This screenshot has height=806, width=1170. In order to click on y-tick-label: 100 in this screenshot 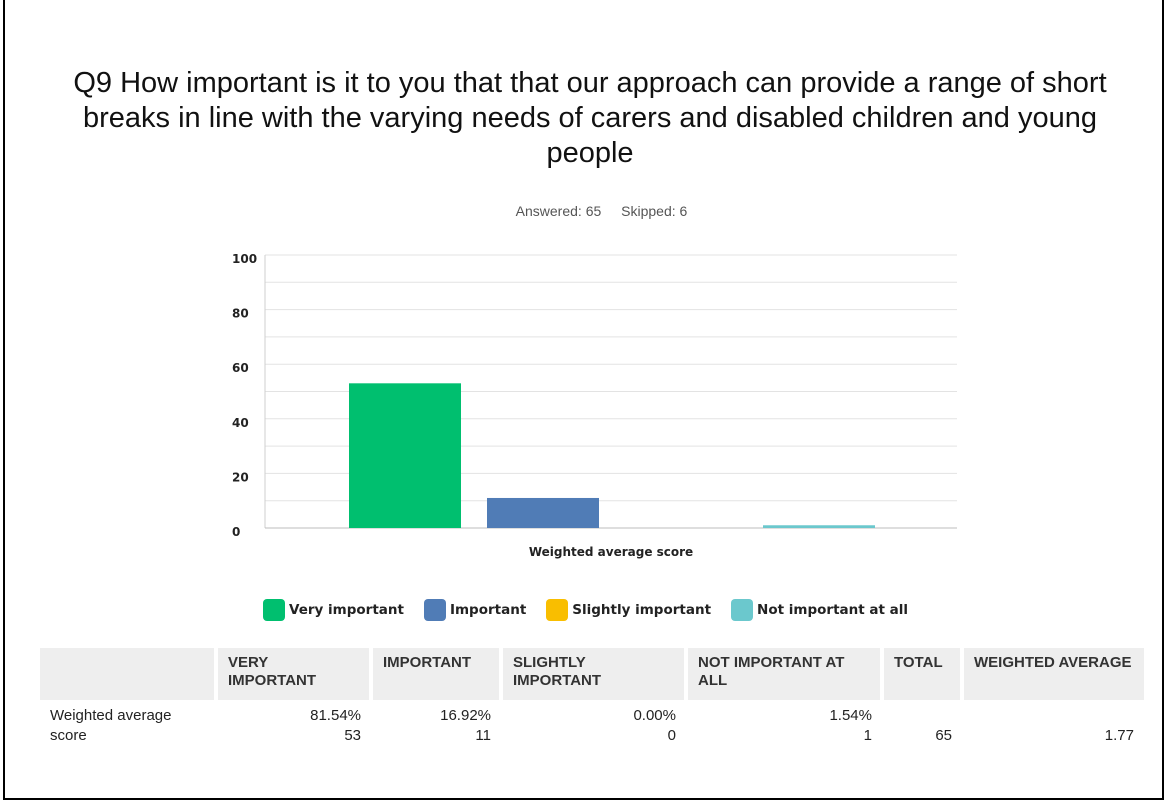, I will do `click(244, 259)`.